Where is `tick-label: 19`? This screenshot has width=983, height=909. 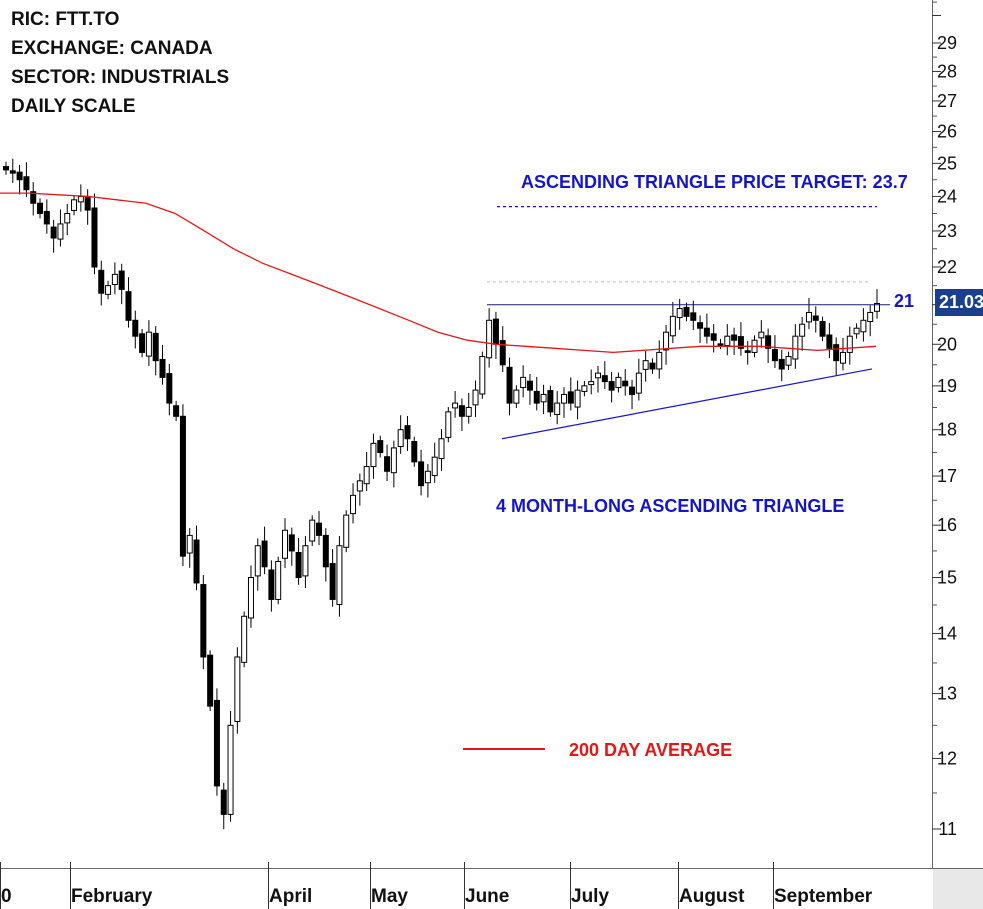 tick-label: 19 is located at coordinates (947, 386).